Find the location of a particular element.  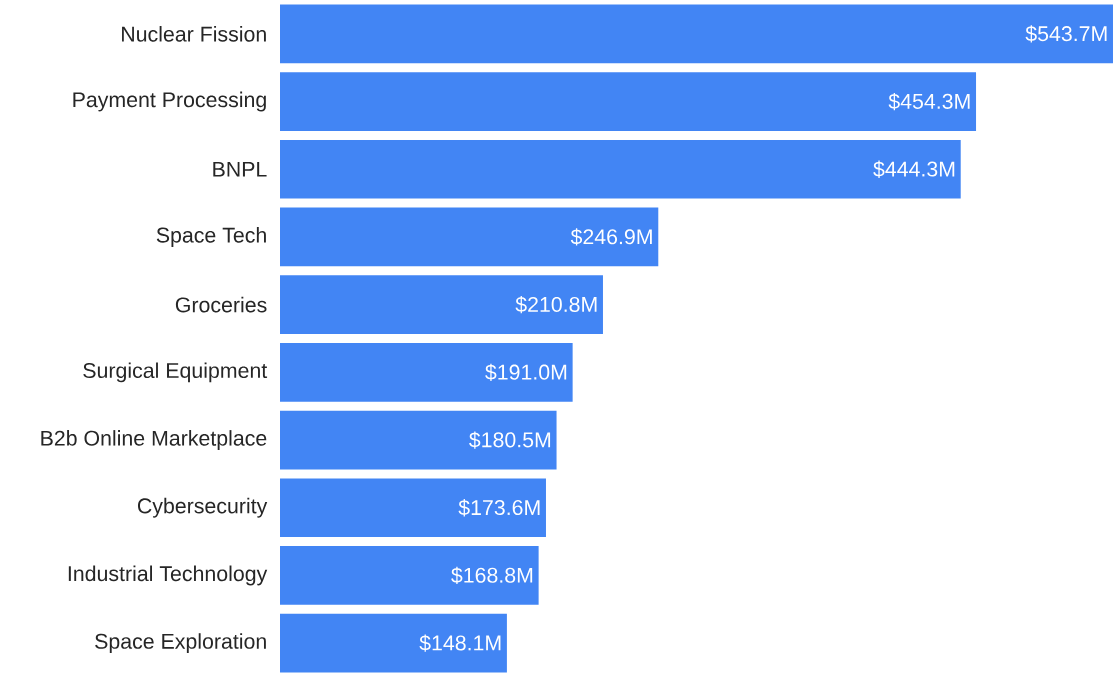

data-label: $444.3M is located at coordinates (914, 169).